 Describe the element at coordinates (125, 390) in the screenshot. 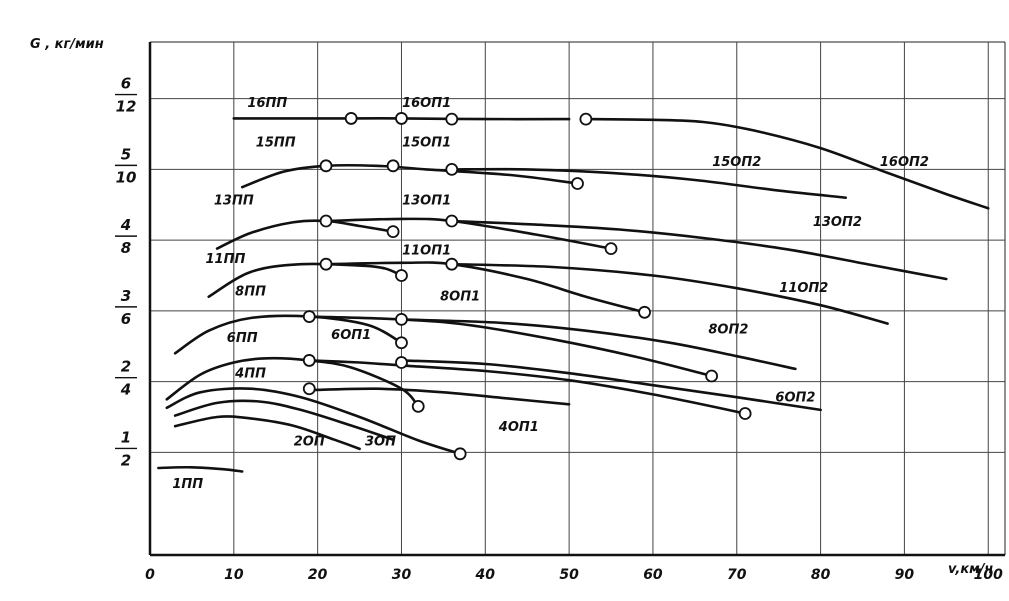

I see `y-tick-denominator: 4` at that location.